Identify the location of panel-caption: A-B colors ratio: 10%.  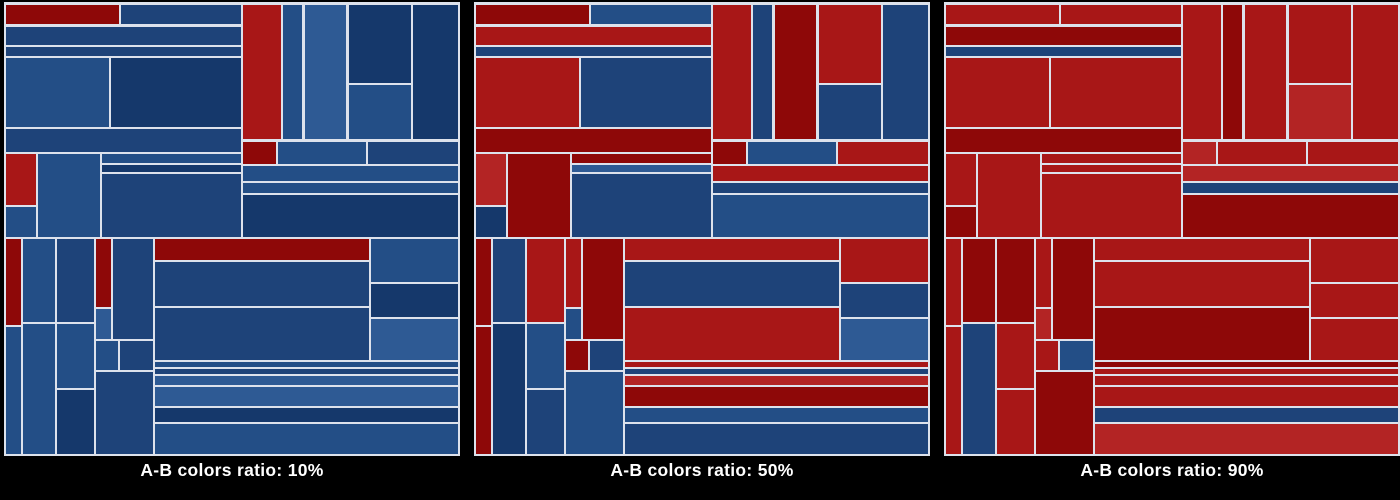
(232, 470).